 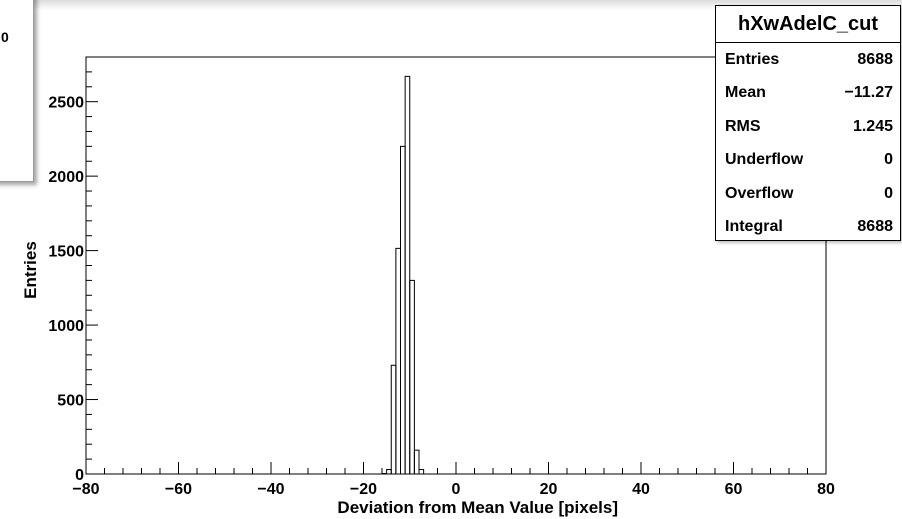 I want to click on x-tick-label: −60, so click(x=178, y=489).